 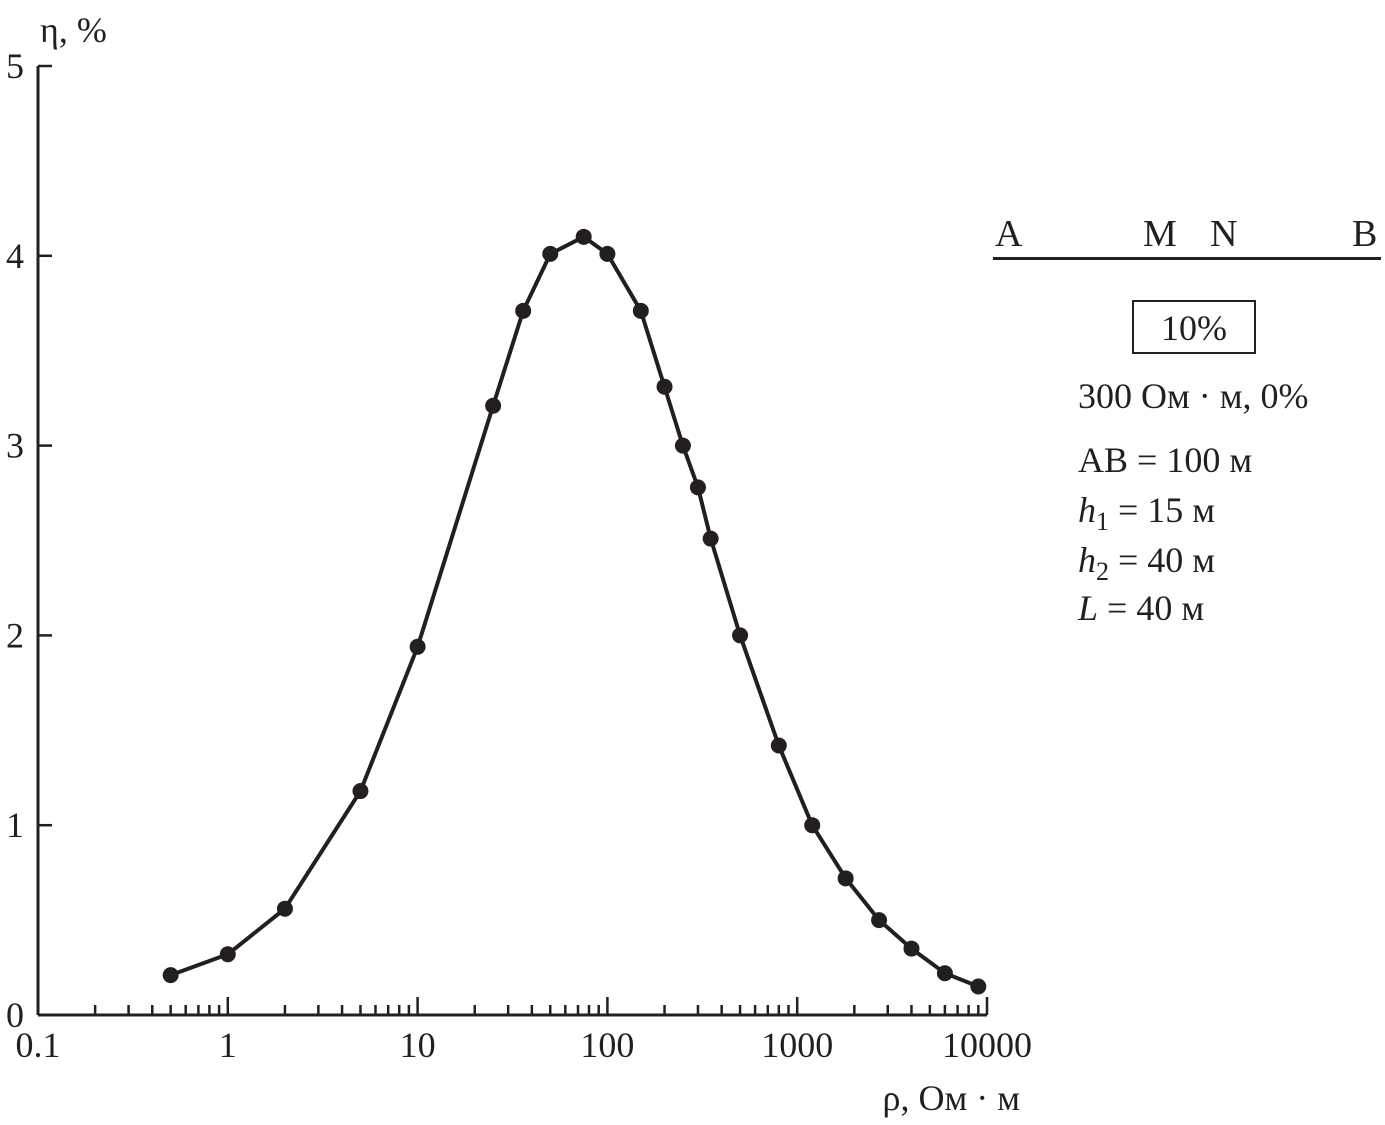 What do you see at coordinates (418, 1045) in the screenshot?
I see `x-tick-label-10: 10` at bounding box center [418, 1045].